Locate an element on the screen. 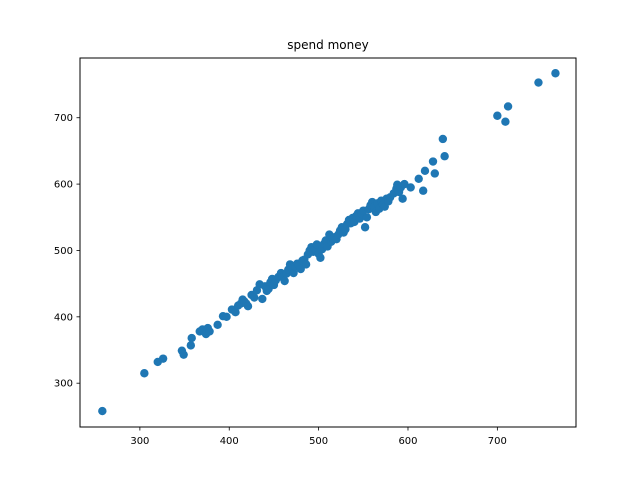 The image size is (640, 480). y-tick-label: 500 is located at coordinates (63, 251).